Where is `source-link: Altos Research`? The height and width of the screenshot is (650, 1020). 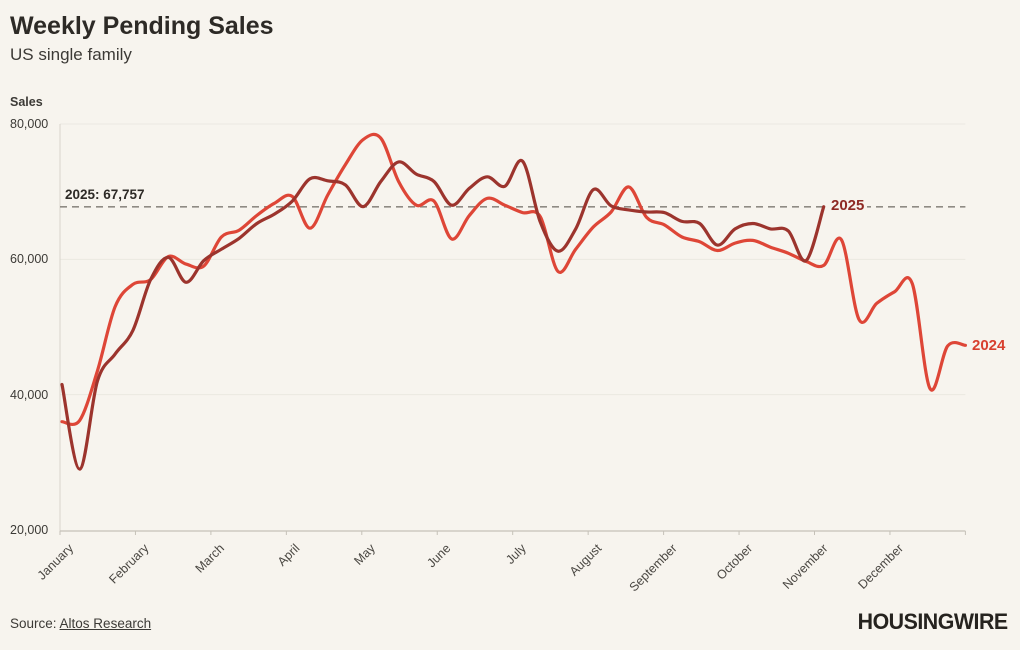
source-link: Altos Research is located at coordinates (105, 623).